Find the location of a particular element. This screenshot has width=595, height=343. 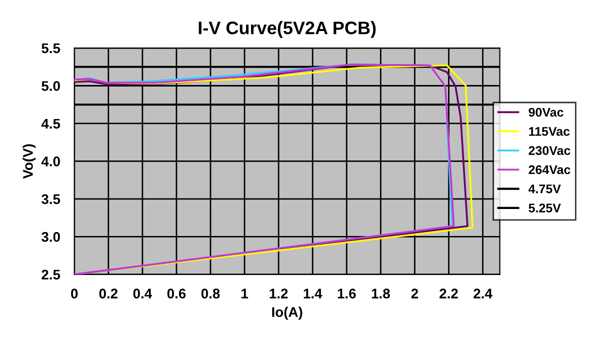

y-tick-label: 3.5 is located at coordinates (51, 199).